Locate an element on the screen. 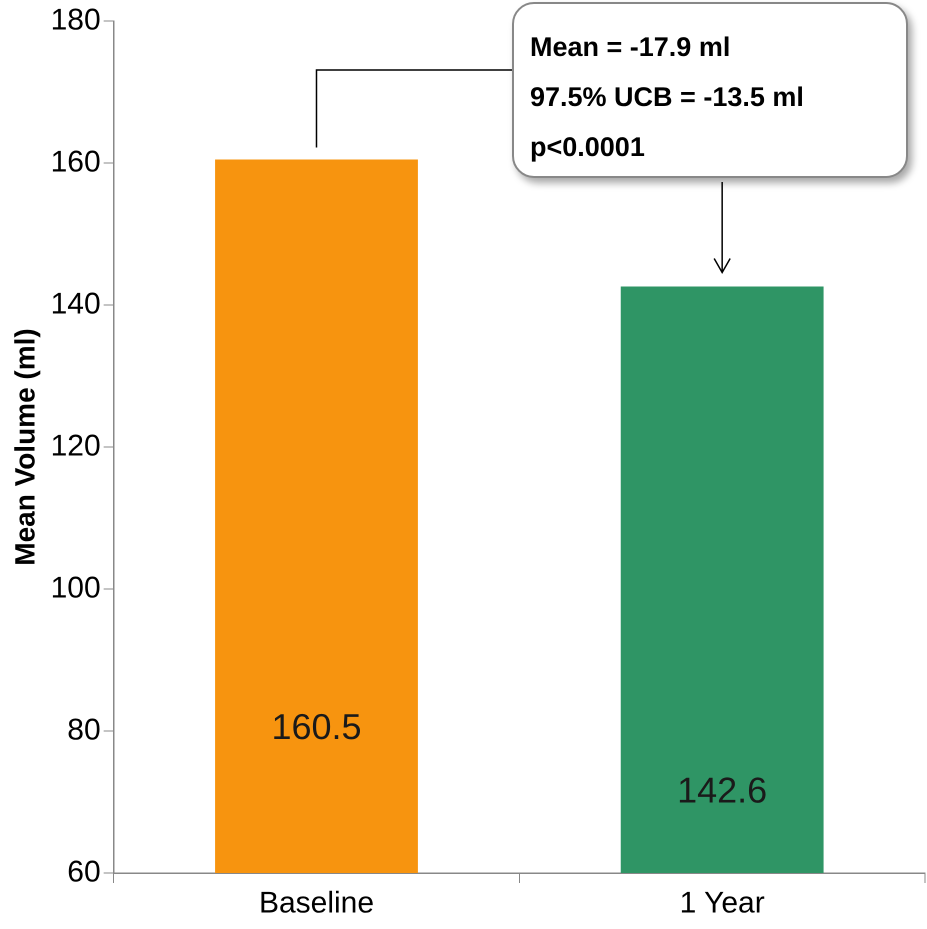  annotation: p<0.0001 is located at coordinates (588, 147).